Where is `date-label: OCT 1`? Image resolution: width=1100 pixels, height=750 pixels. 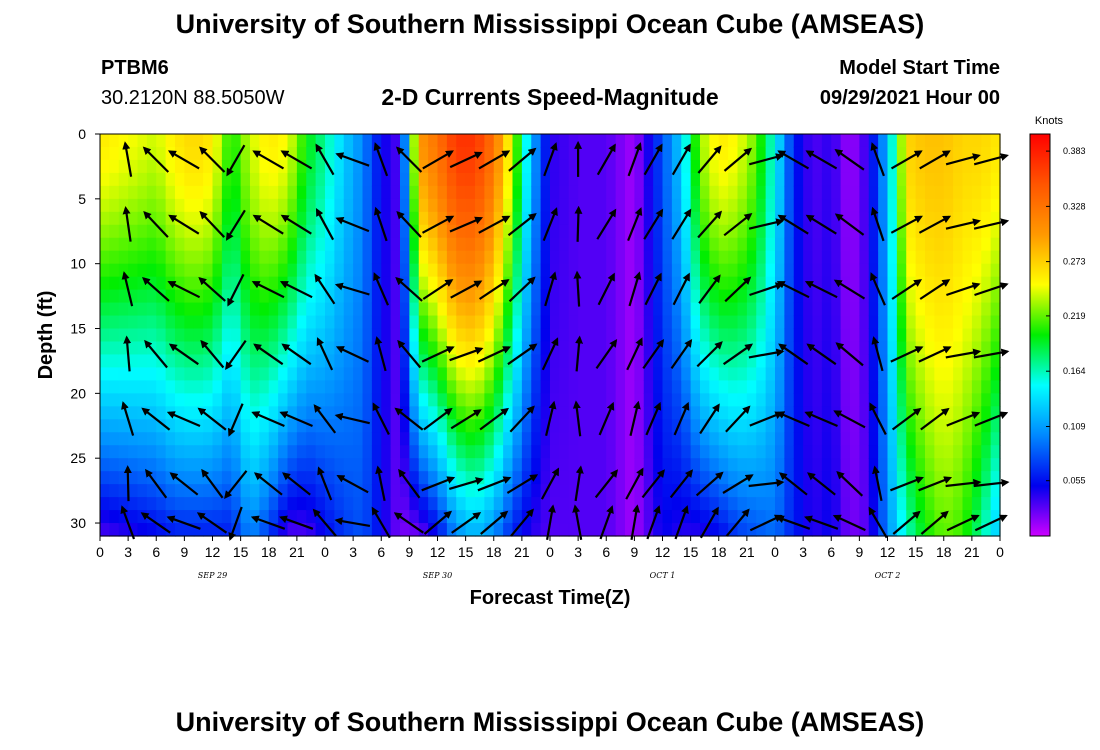
date-label: OCT 1 is located at coordinates (663, 575).